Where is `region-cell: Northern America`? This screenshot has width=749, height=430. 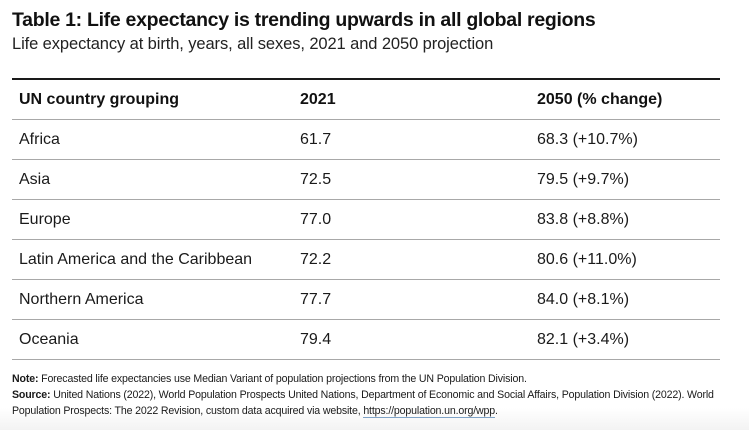
region-cell: Northern America is located at coordinates (81, 299).